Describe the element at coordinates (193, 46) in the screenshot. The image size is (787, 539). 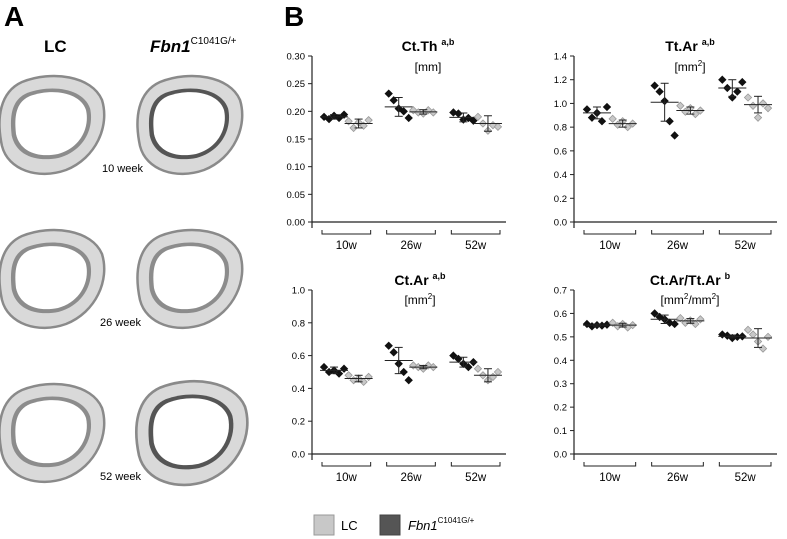
I see `column-header-fbn1: Fbn1C1041G/+` at that location.